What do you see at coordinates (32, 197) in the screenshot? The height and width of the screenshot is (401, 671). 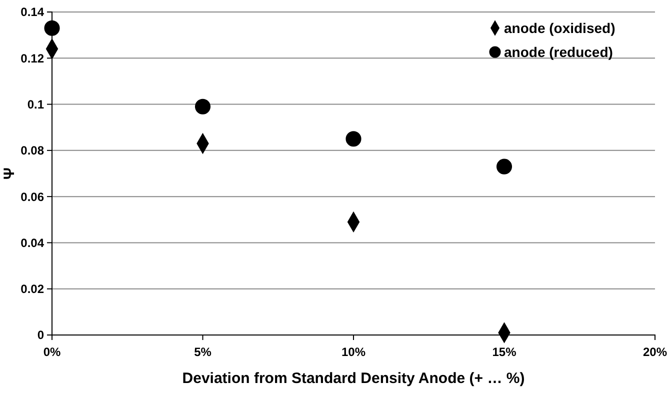 I see `y-tick-label: 0.06` at bounding box center [32, 197].